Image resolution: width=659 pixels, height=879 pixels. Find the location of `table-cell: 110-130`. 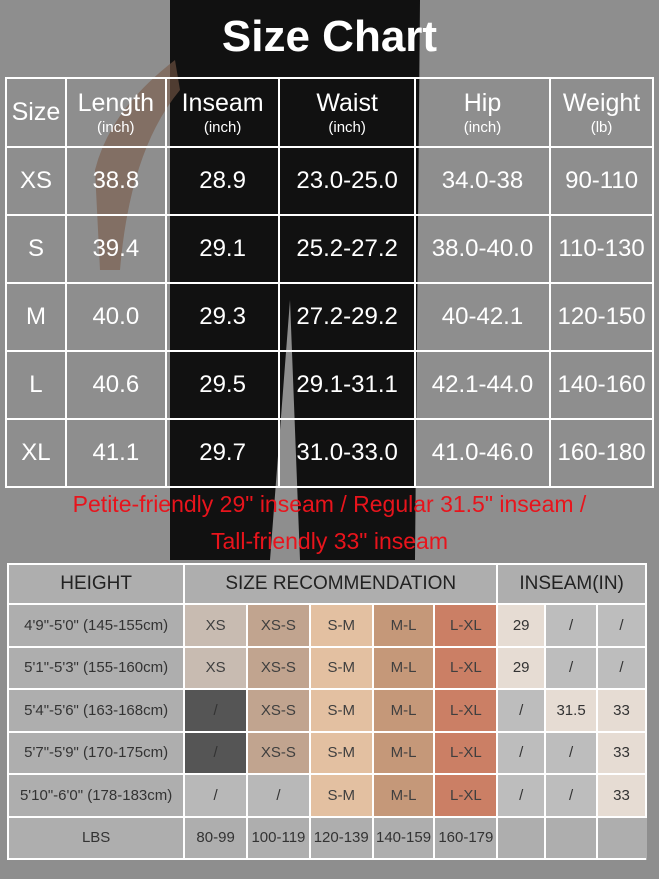

table-cell: 110-130 is located at coordinates (601, 249).